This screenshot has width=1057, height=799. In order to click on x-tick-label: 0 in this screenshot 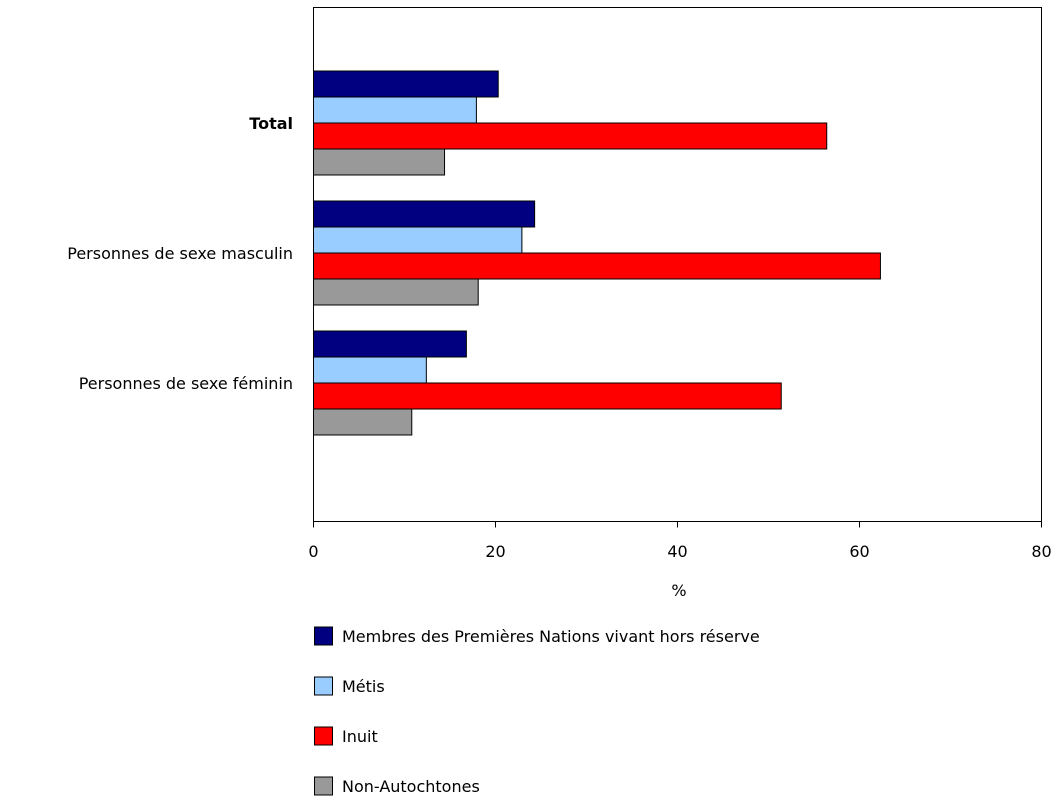, I will do `click(313, 551)`.